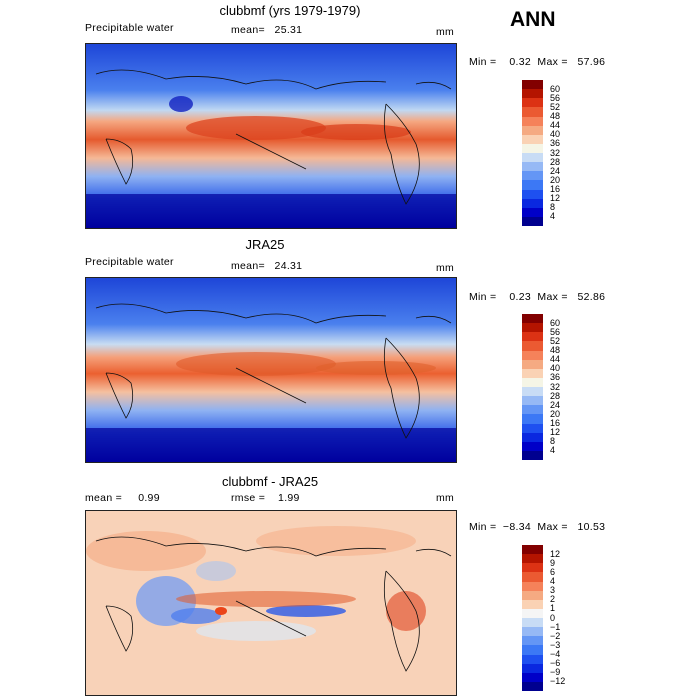  I want to click on colorbar-tick-label: 3, so click(553, 590).